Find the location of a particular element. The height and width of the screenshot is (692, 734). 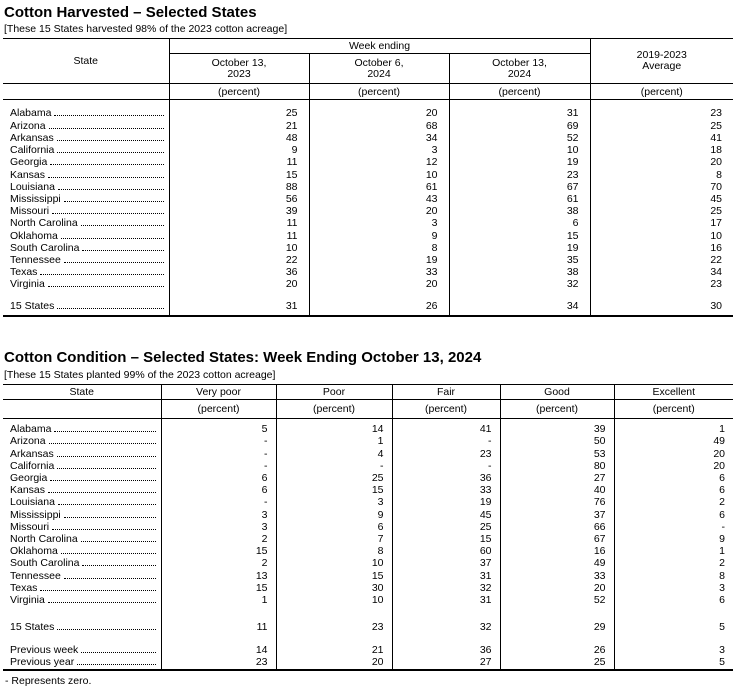

value-cell: 8 is located at coordinates (333, 551).